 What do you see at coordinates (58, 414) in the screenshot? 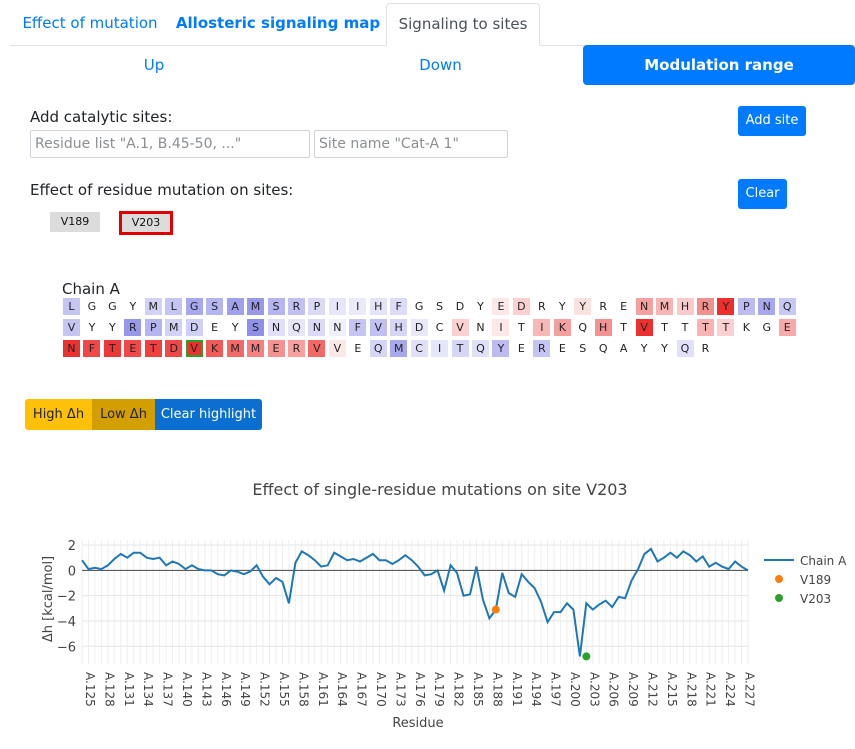
I see `high-dh-button: High Δh` at bounding box center [58, 414].